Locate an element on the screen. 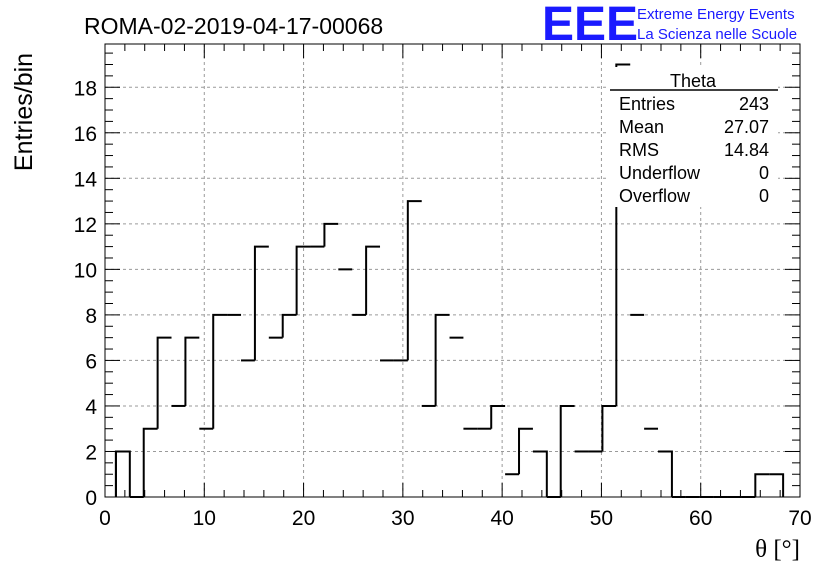  x-tick-label: 10 is located at coordinates (204, 518).